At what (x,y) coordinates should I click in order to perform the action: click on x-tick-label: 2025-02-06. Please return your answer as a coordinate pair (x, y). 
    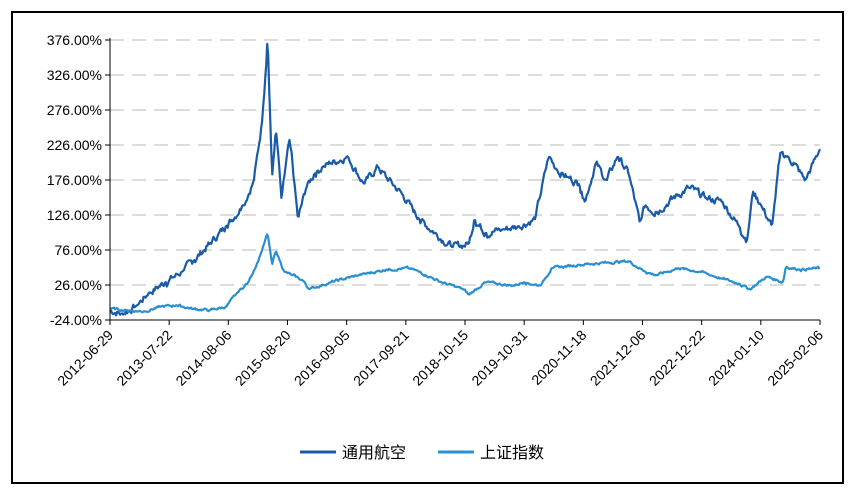
    Looking at the image, I should click on (795, 358).